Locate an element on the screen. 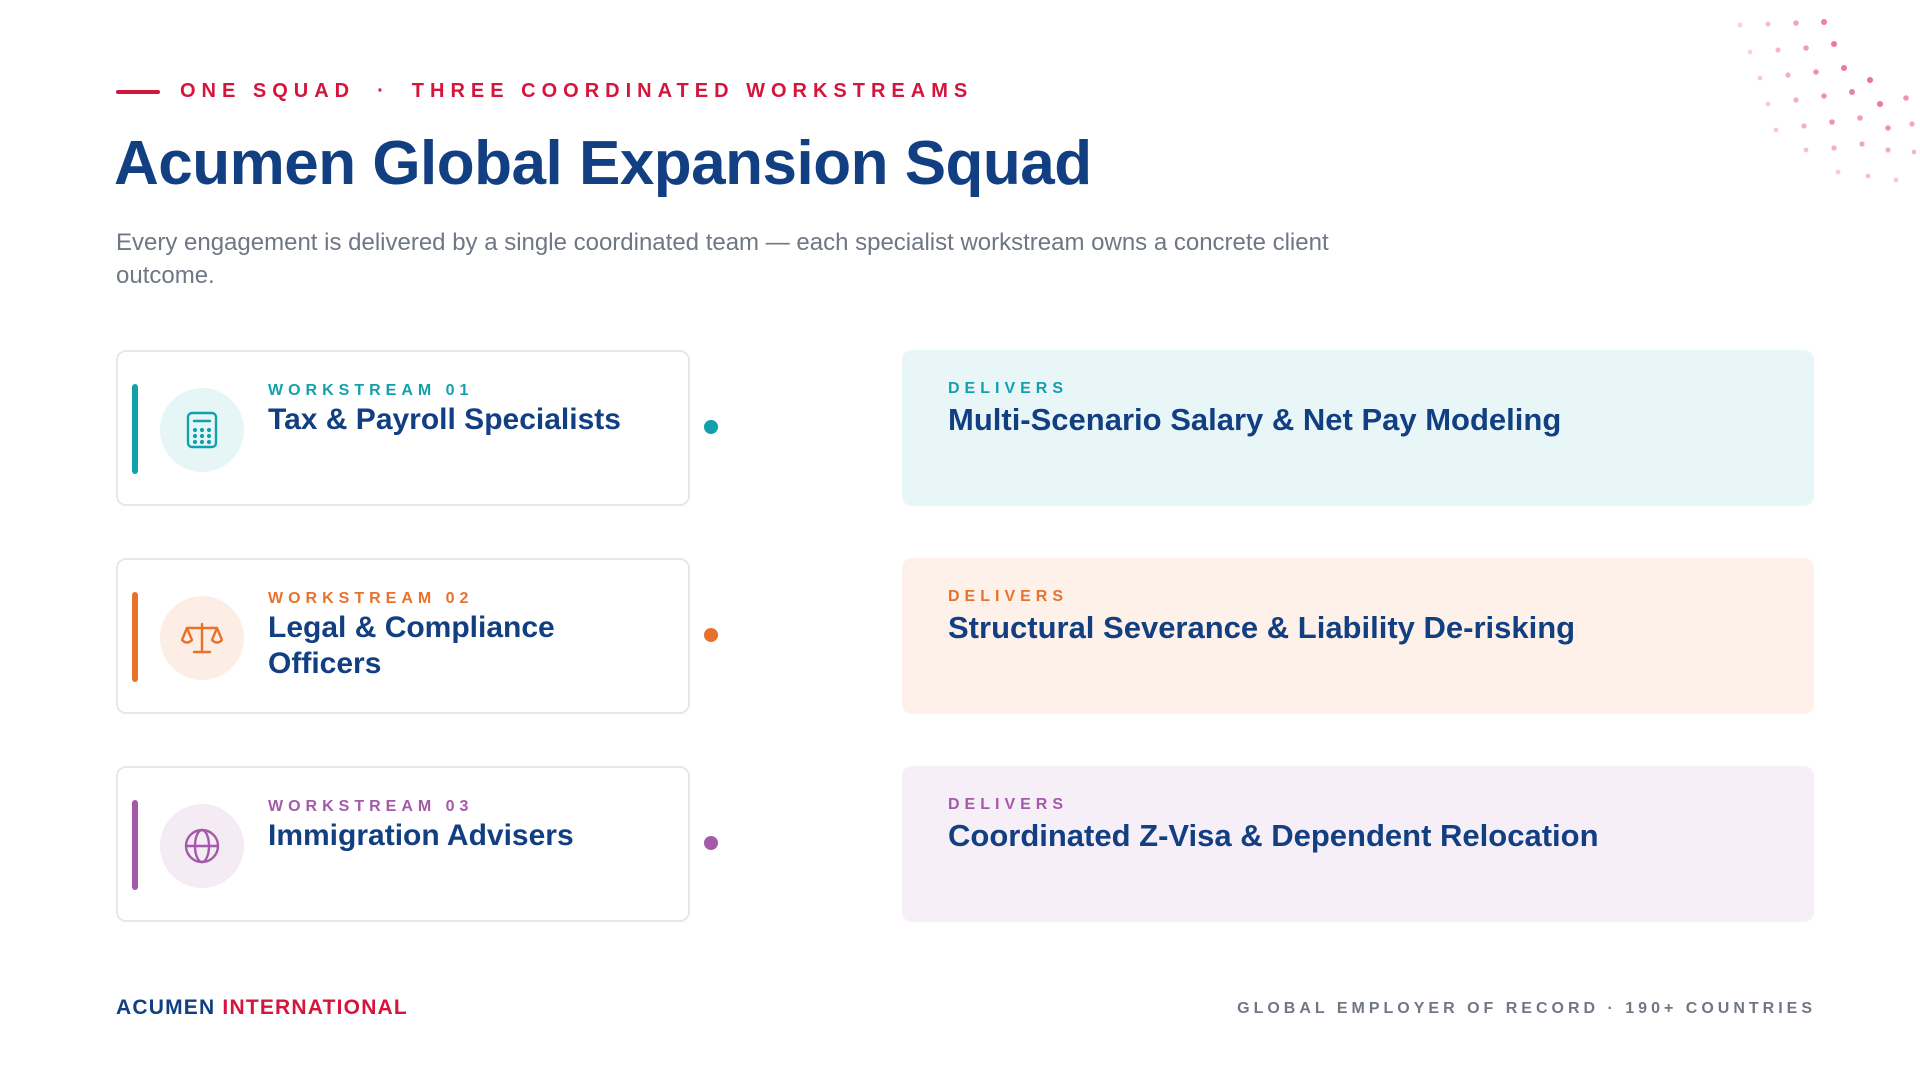  page-title: Acumen Global Expansion Squad is located at coordinates (603, 163).